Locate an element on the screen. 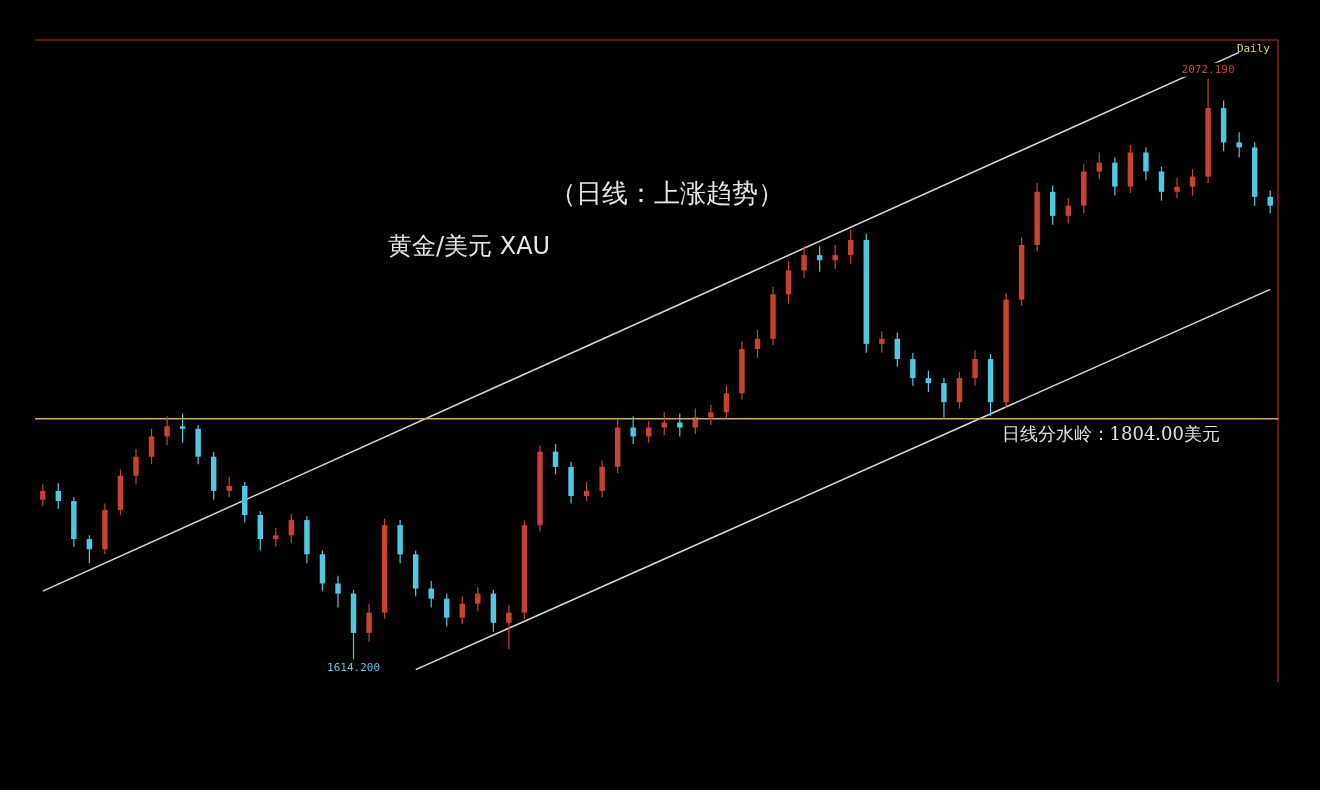 The height and width of the screenshot is (790, 1320). text: Daily is located at coordinates (1253, 49).